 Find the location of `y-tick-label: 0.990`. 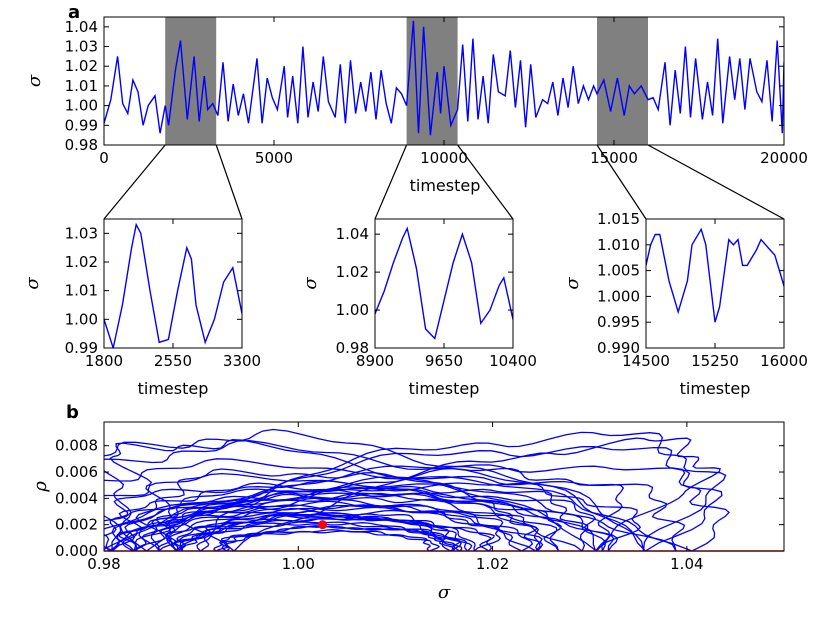

y-tick-label: 0.990 is located at coordinates (618, 348).